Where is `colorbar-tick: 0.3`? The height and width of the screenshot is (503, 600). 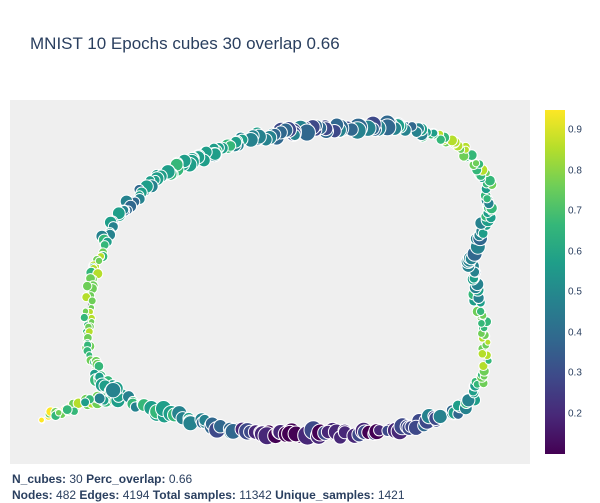
colorbar-tick: 0.3 is located at coordinates (575, 373).